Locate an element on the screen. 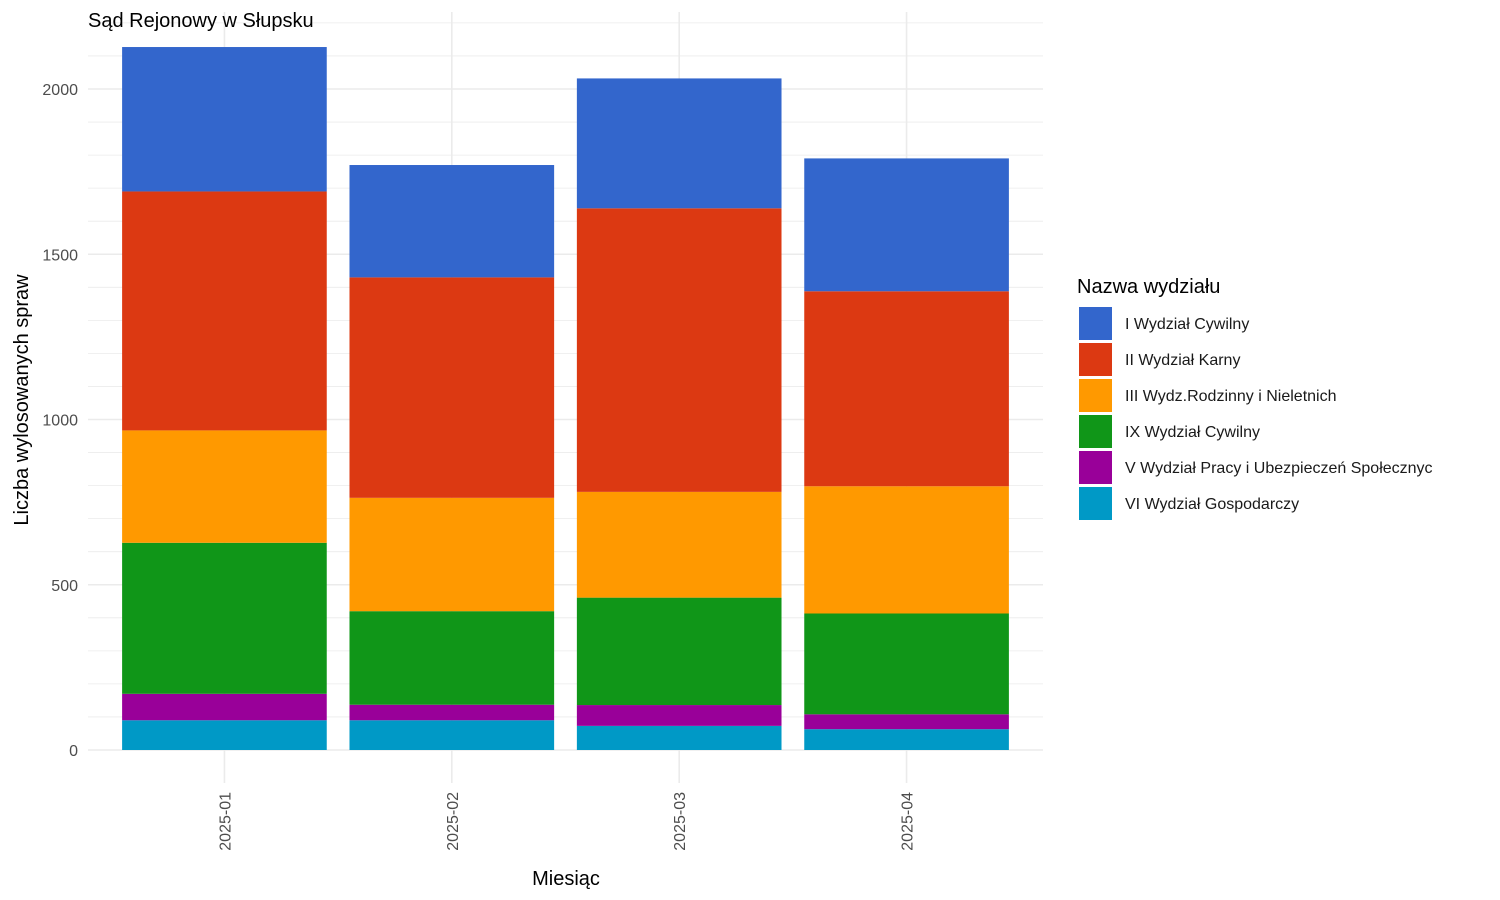 The width and height of the screenshot is (1500, 900). y-tick-label: 500 is located at coordinates (64, 586).